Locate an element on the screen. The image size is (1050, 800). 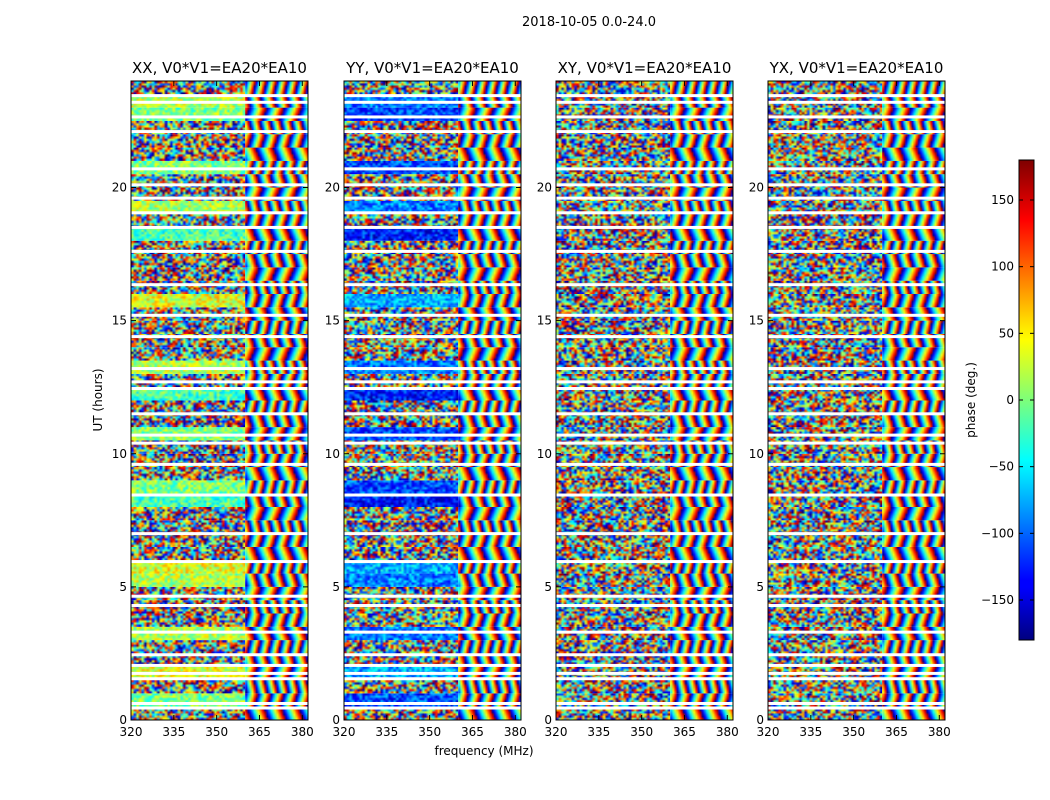
colorbar: −150 −100 −50 0 50 100 150 phase (deg.) is located at coordinates (999, 400).